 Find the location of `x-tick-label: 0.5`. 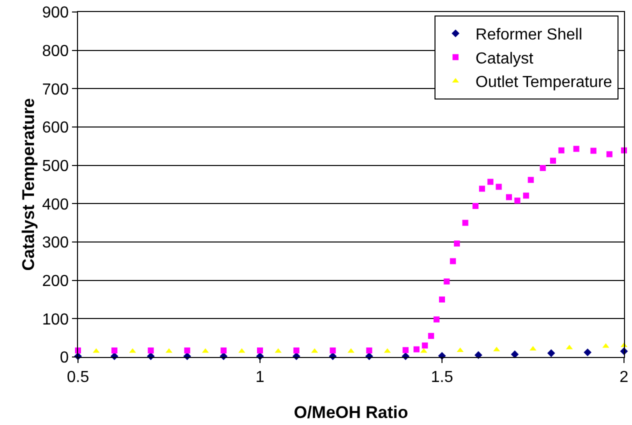

x-tick-label: 0.5 is located at coordinates (78, 377).